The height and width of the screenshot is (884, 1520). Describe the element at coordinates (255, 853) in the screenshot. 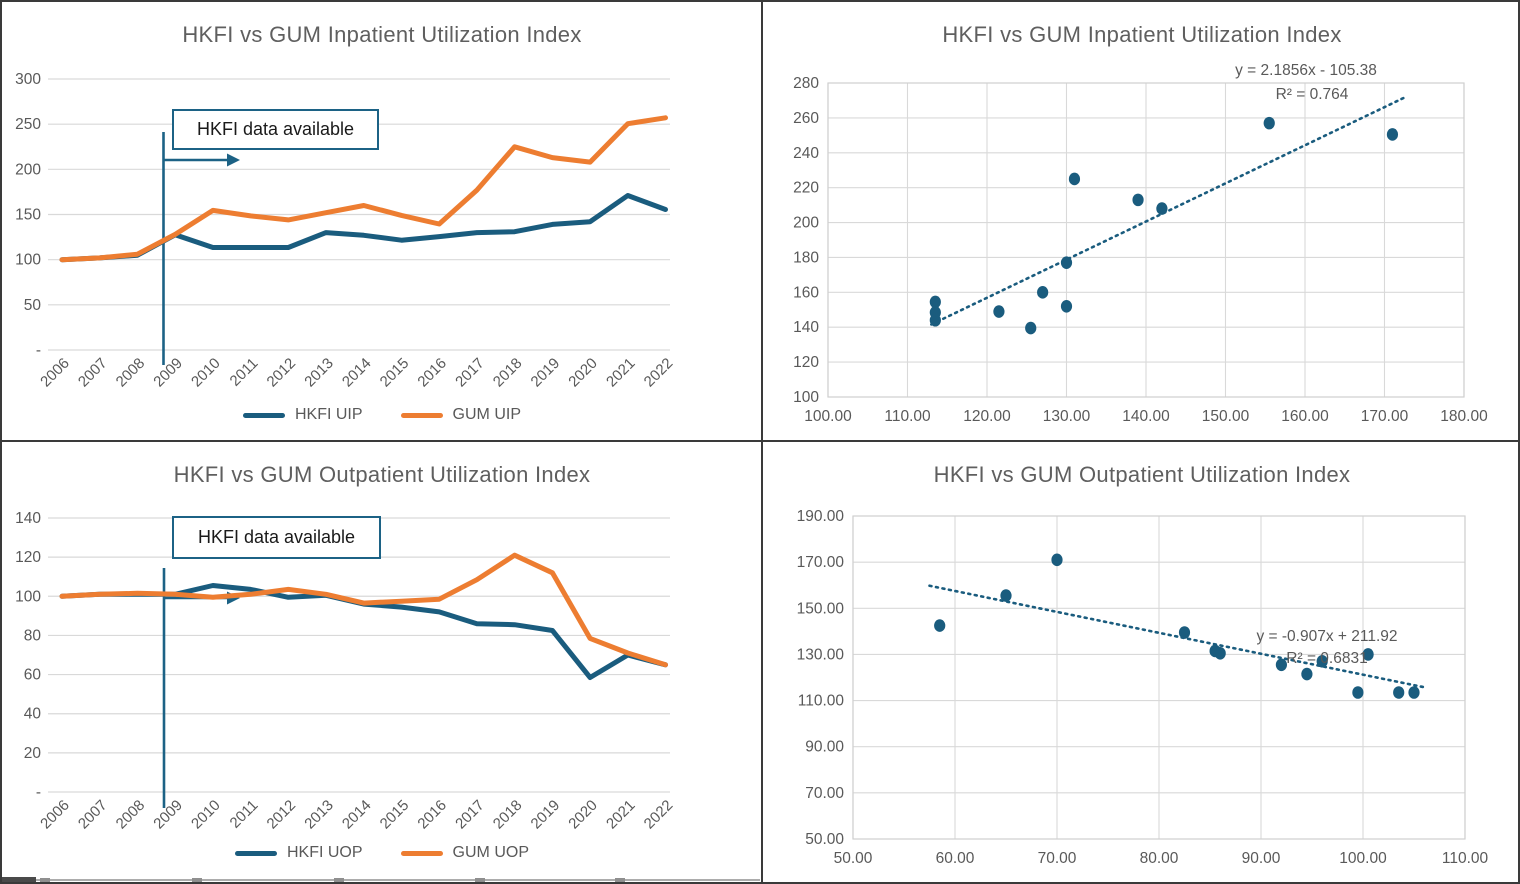

I see `legend-swatch-hkfi-uop` at that location.